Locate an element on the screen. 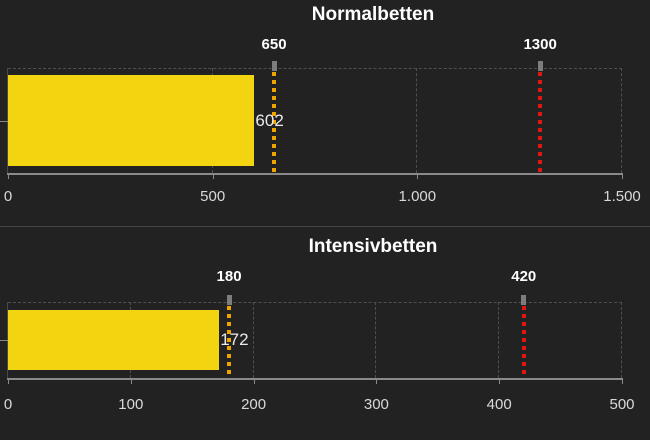 The height and width of the screenshot is (440, 650). x-axis-label: 400 is located at coordinates (499, 404).